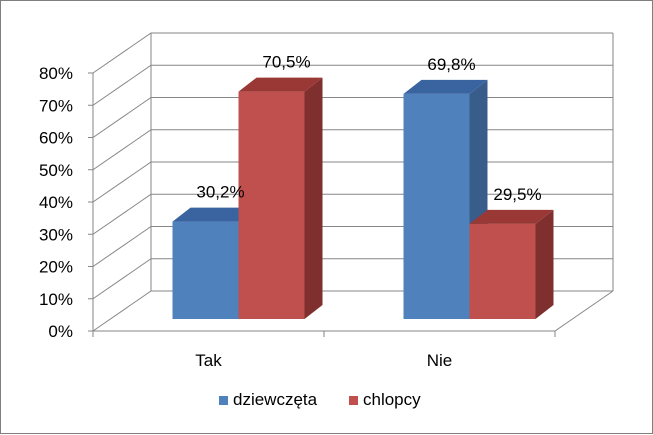 The width and height of the screenshot is (653, 435). What do you see at coordinates (56, 234) in the screenshot?
I see `y-tick-label: 30%` at bounding box center [56, 234].